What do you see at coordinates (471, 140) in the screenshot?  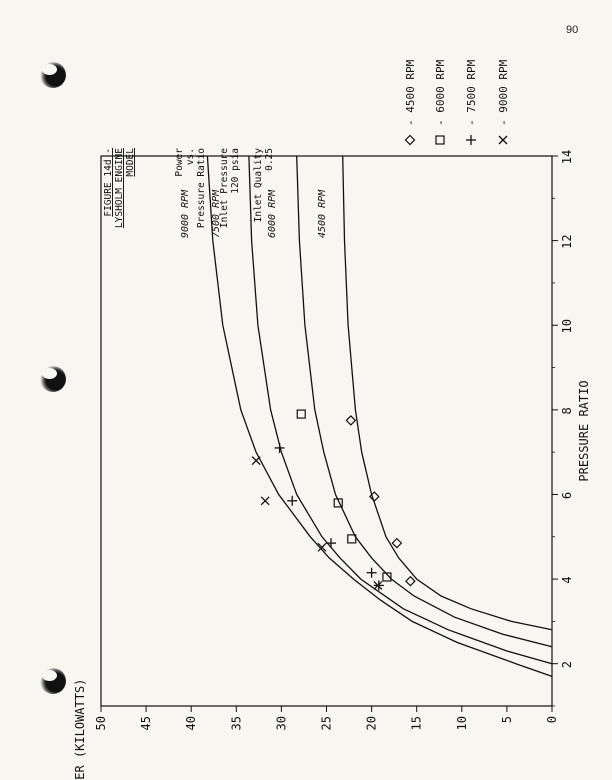 I see `legend-marker-plus` at bounding box center [471, 140].